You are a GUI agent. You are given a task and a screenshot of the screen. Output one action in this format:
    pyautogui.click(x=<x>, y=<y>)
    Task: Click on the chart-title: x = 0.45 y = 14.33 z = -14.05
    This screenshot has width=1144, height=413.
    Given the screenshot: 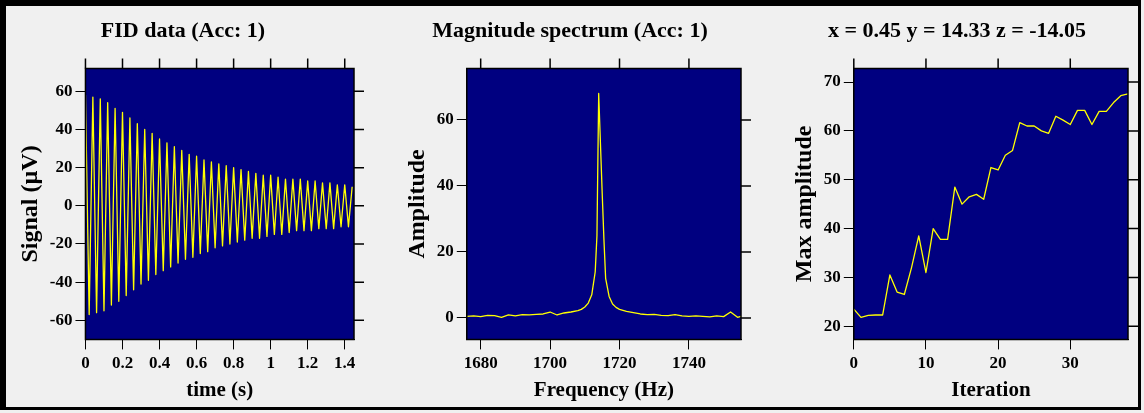 What is the action you would take?
    pyautogui.click(x=957, y=29)
    